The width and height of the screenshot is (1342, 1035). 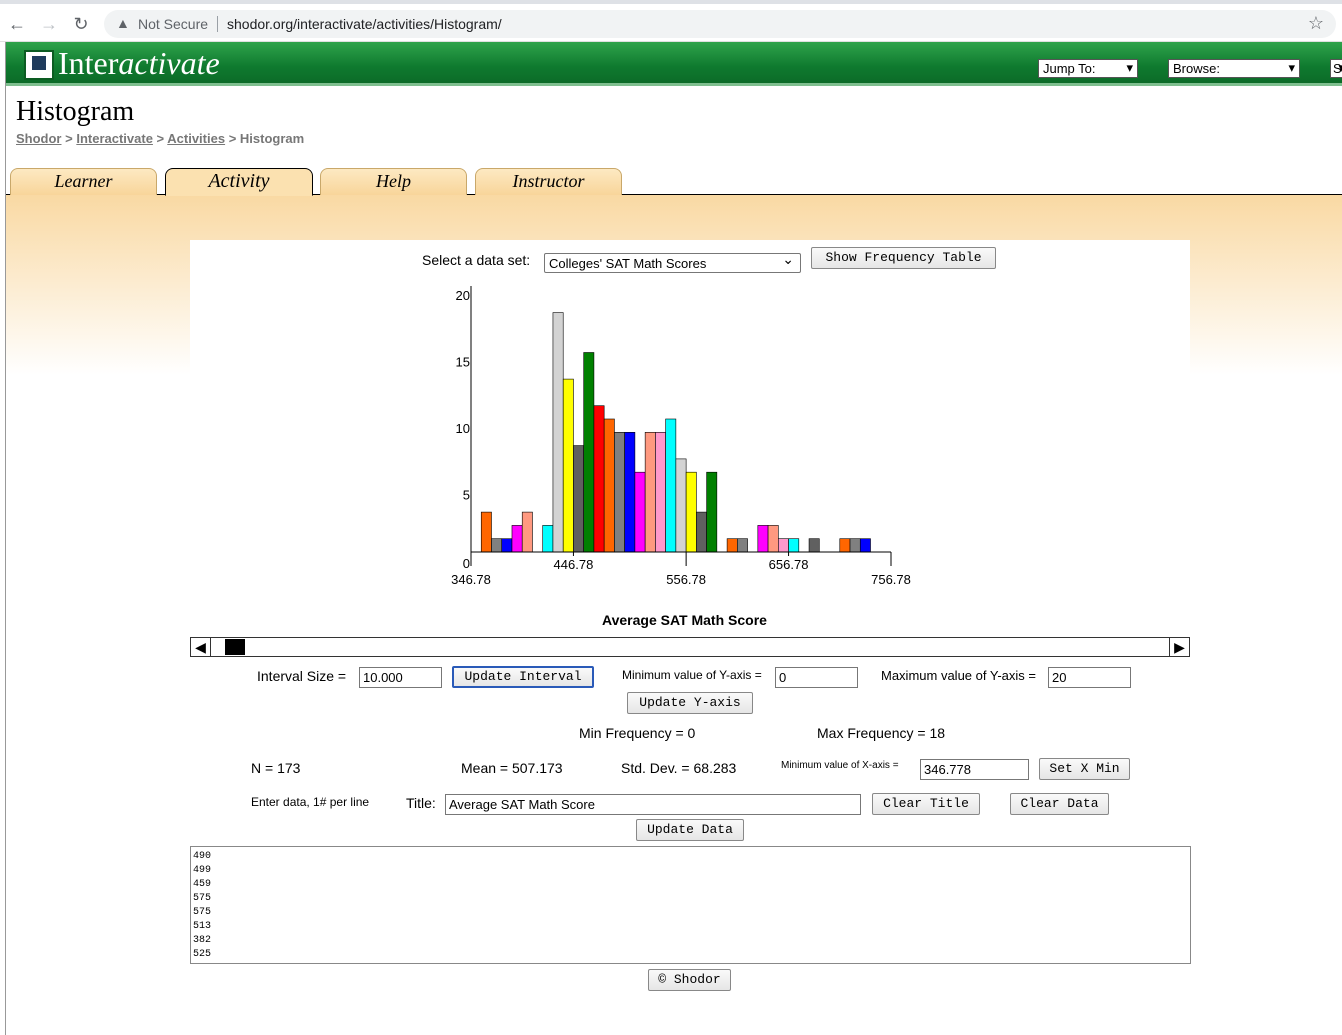 What do you see at coordinates (202, 856) in the screenshot?
I see `data-line: 490` at bounding box center [202, 856].